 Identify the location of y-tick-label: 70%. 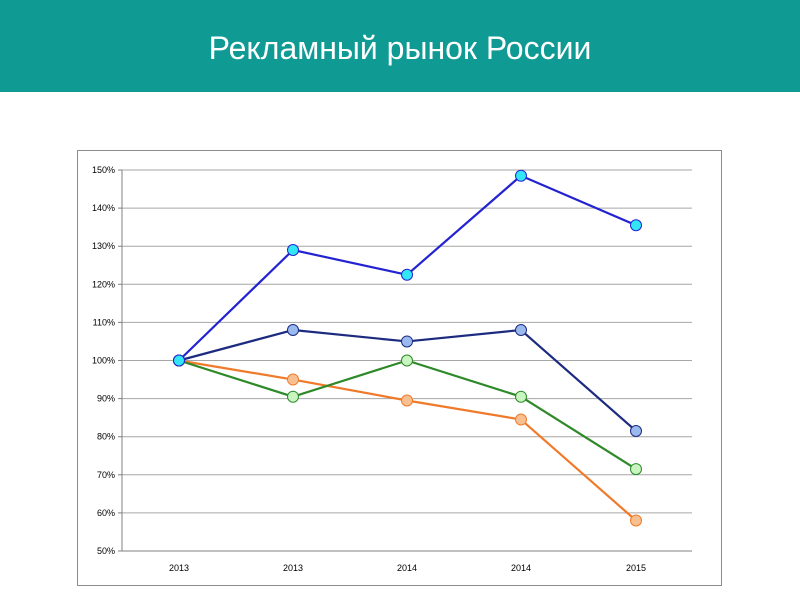
(106, 475).